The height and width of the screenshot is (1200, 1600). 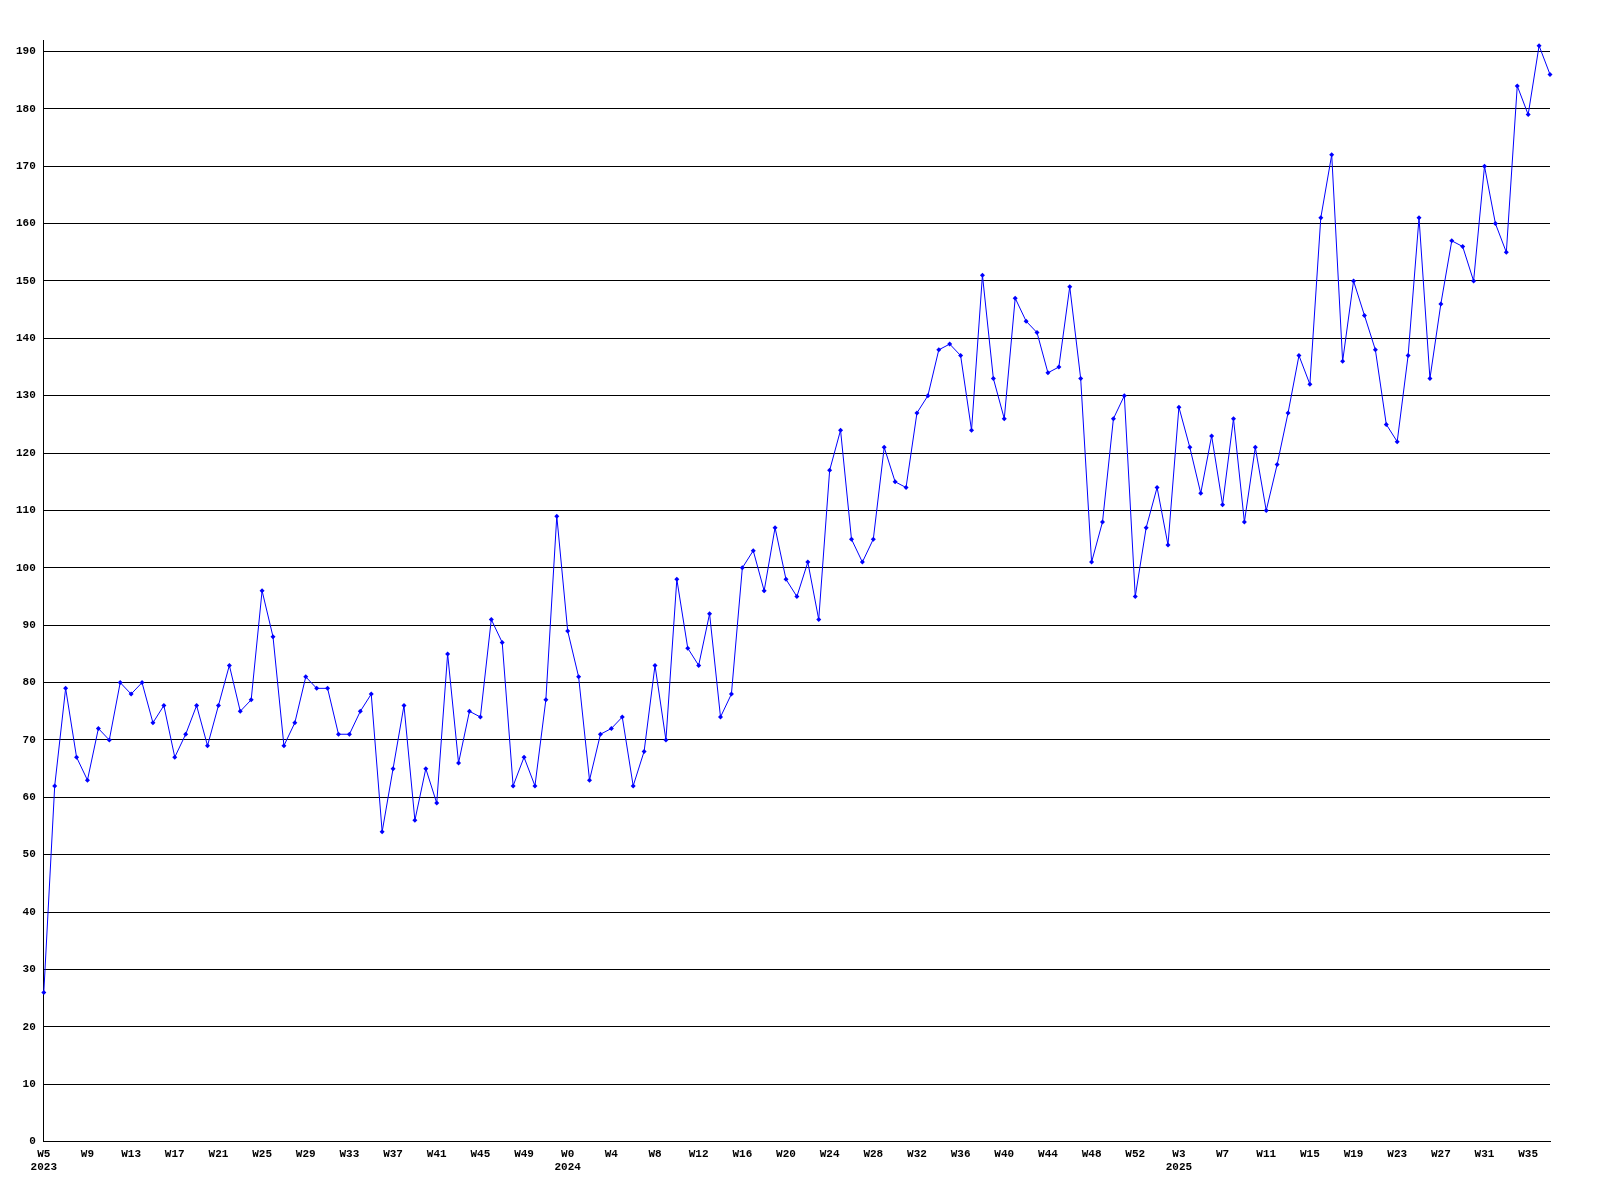 What do you see at coordinates (29, 911) in the screenshot?
I see `y-tick-label: 40` at bounding box center [29, 911].